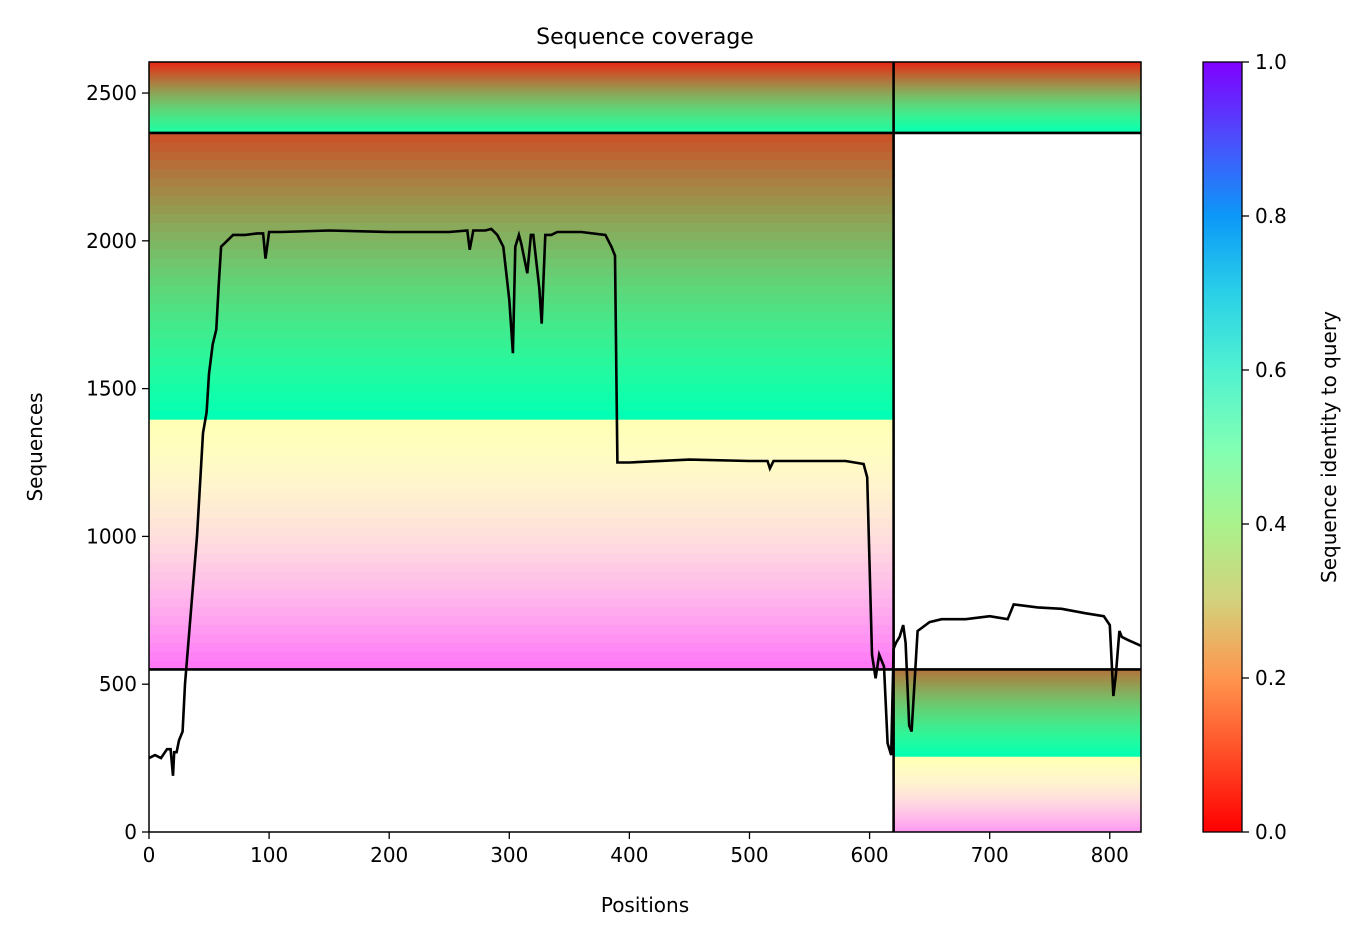 This screenshot has width=1364, height=939. I want to click on x-tick-label: 700, so click(990, 855).